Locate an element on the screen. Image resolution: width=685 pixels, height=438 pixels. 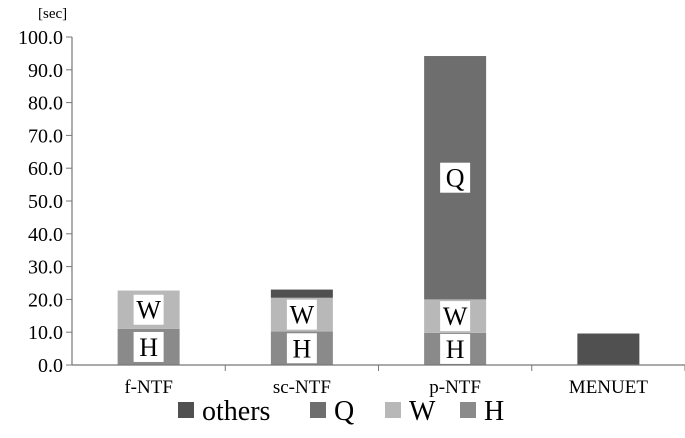
y-tick-label: 100.0 is located at coordinates (40, 38).